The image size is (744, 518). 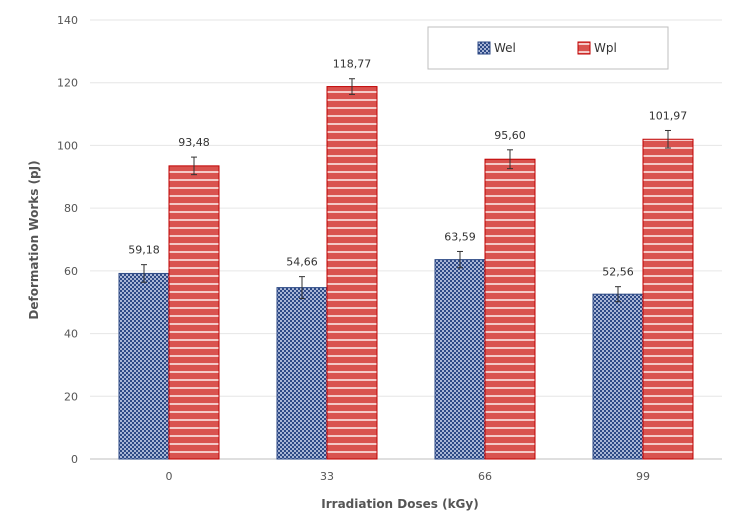 I want to click on y-tick-label: 80, so click(x=71, y=208).